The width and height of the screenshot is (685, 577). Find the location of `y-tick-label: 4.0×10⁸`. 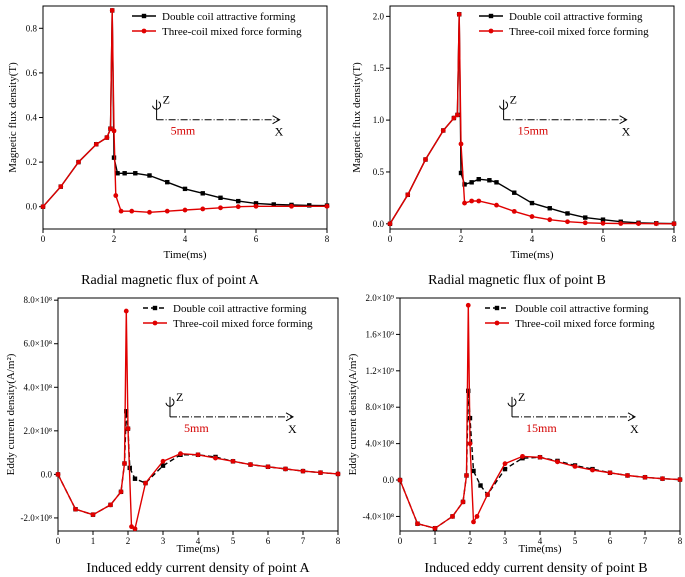

y-tick-label: 4.0×10⁸ is located at coordinates (380, 444).